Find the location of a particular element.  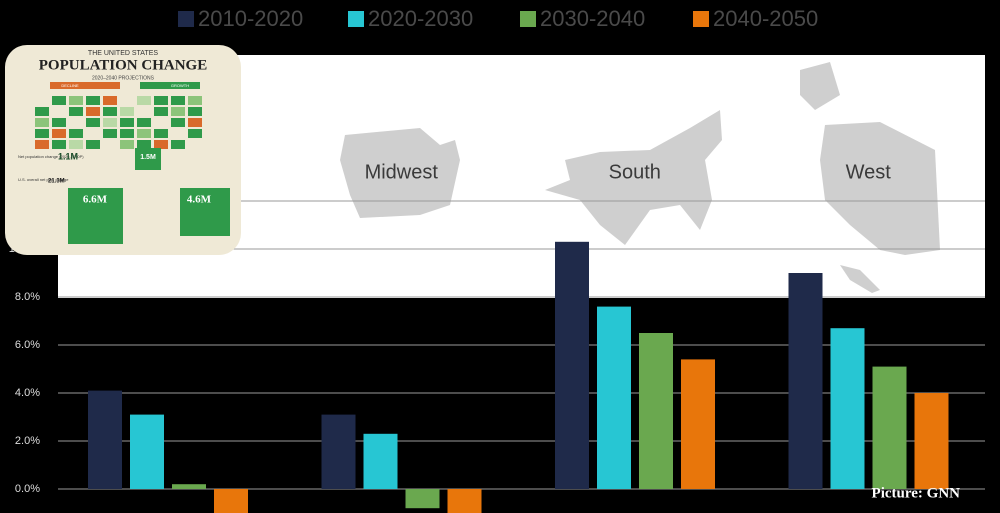

inset-net-label: Net population change (2020-2040P) is located at coordinates (51, 156).